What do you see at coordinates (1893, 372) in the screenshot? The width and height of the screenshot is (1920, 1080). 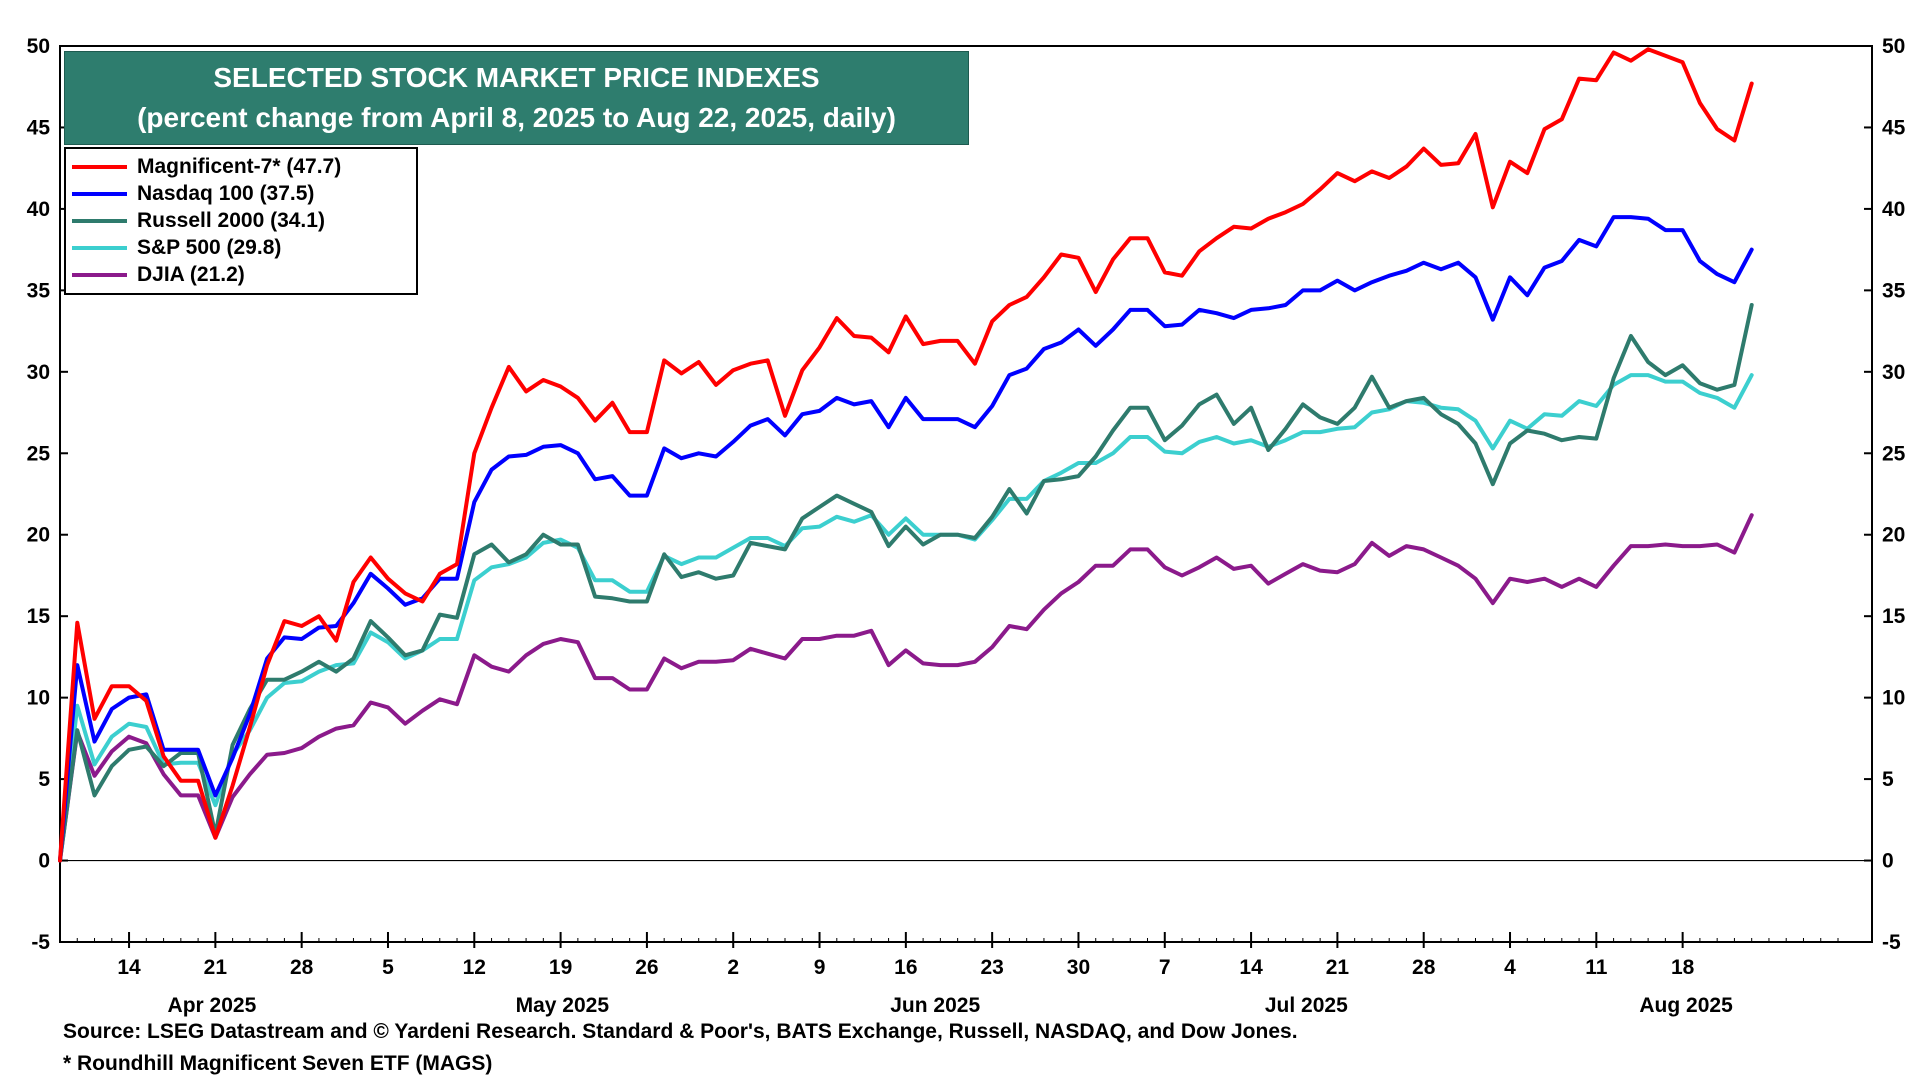 I see `y-tick-label-right: 30` at bounding box center [1893, 372].